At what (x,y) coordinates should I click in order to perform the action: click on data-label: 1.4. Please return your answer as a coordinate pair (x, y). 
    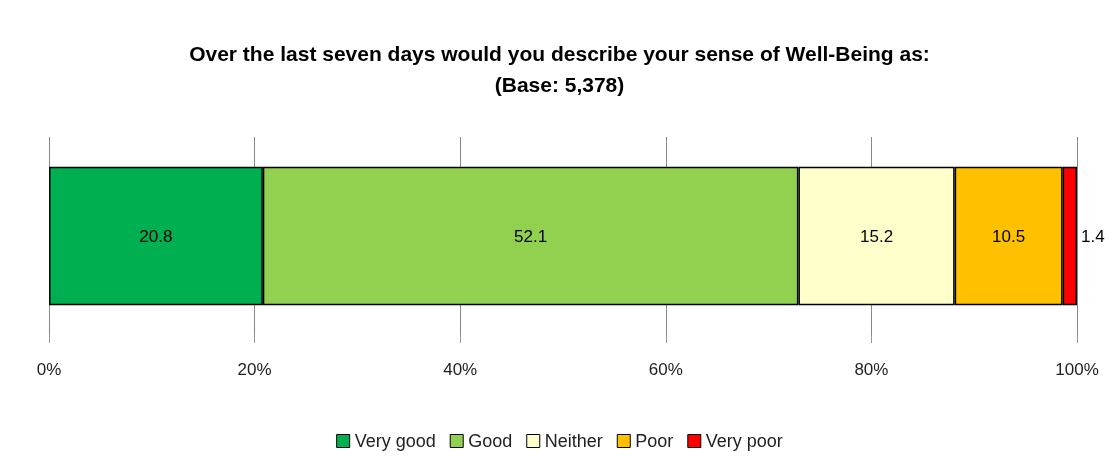
    Looking at the image, I should click on (1093, 236).